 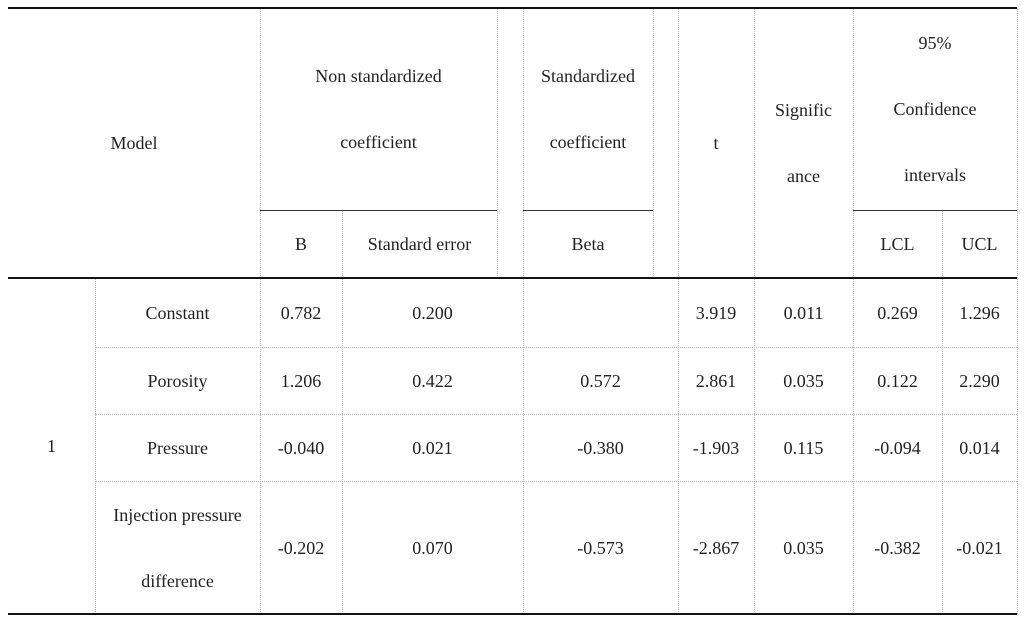 I want to click on header-column-text: Standard error, so click(x=419, y=244).